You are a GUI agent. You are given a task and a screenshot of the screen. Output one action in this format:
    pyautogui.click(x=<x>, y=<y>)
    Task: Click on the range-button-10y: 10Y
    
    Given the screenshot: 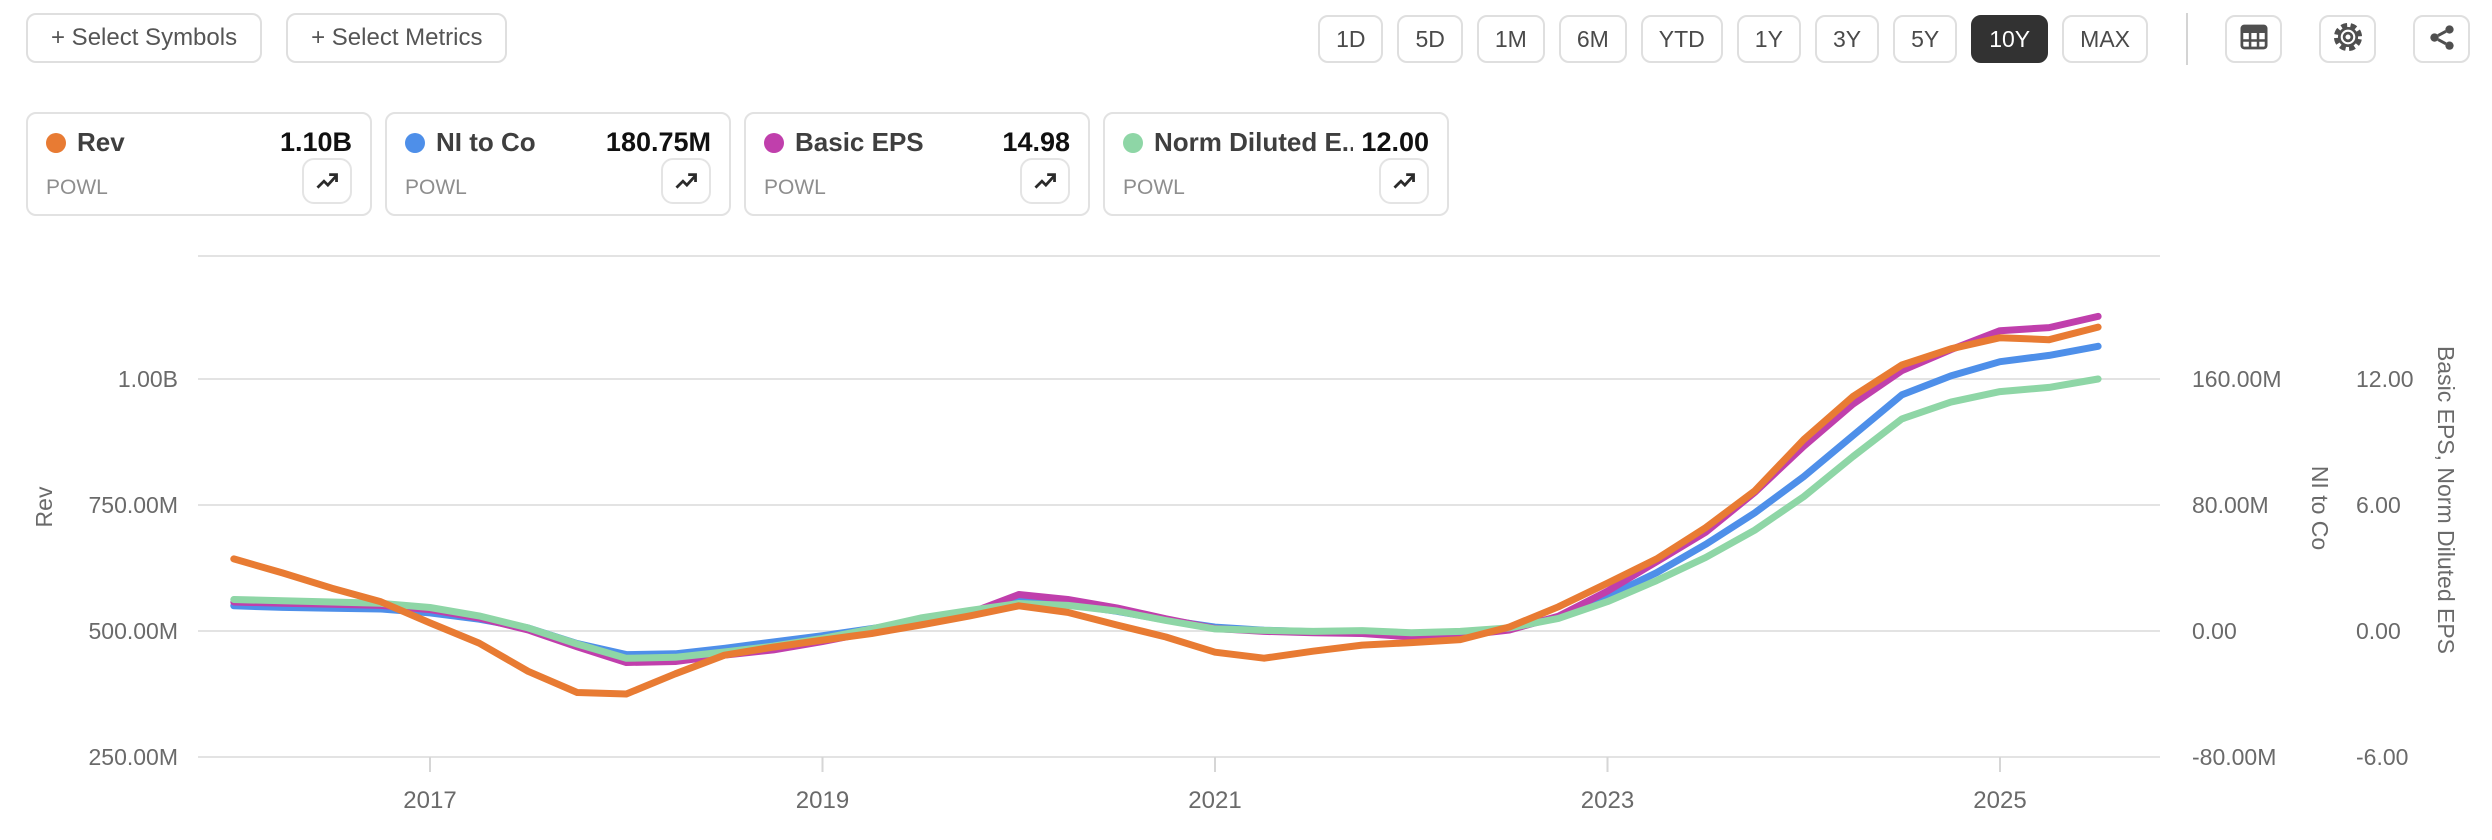 What is the action you would take?
    pyautogui.click(x=2010, y=39)
    